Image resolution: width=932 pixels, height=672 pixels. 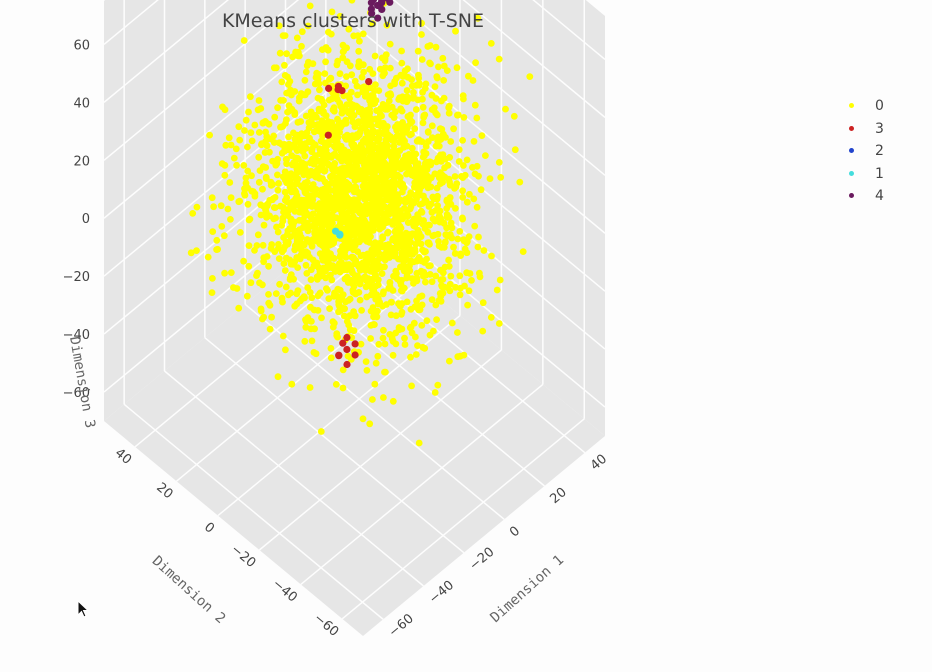 I want to click on z-tick-label: 0, so click(x=86, y=219).